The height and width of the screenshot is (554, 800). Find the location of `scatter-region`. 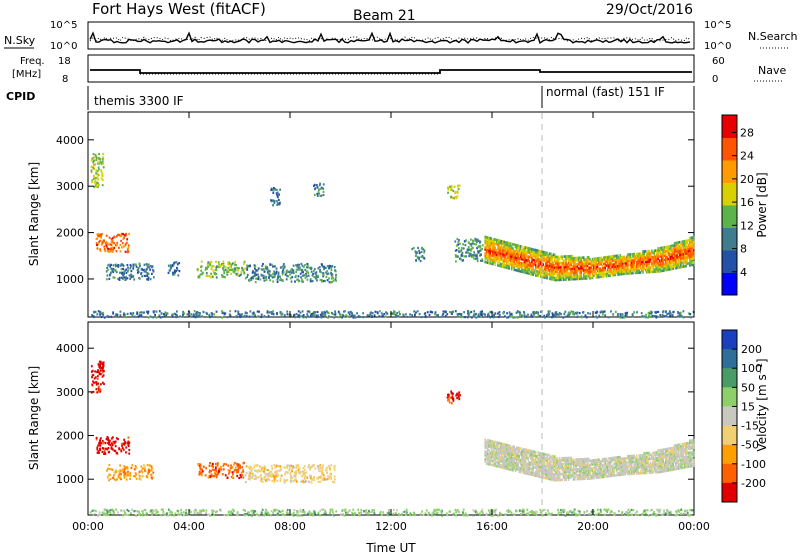

scatter-region is located at coordinates (221, 470).